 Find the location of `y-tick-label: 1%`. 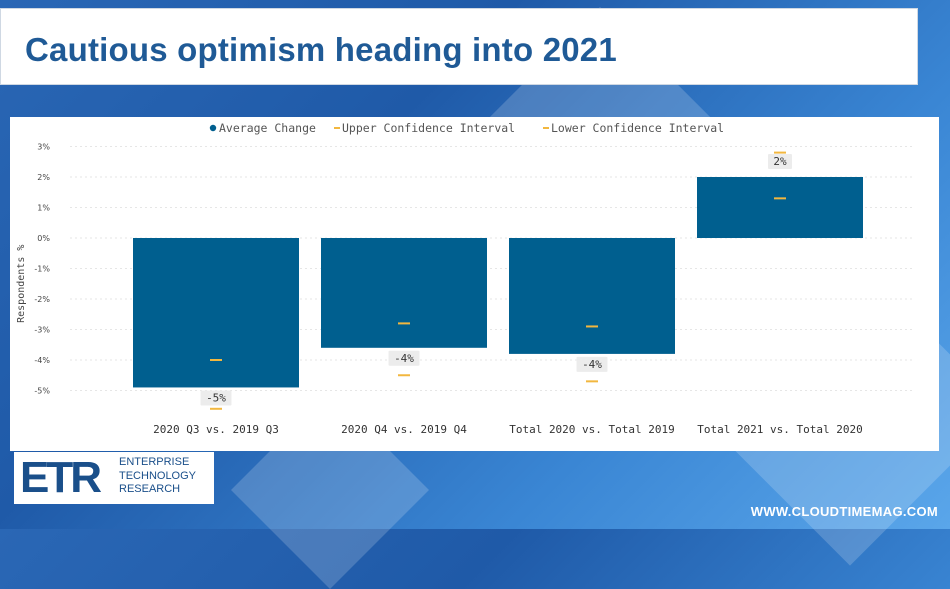

y-tick-label: 1% is located at coordinates (43, 208).